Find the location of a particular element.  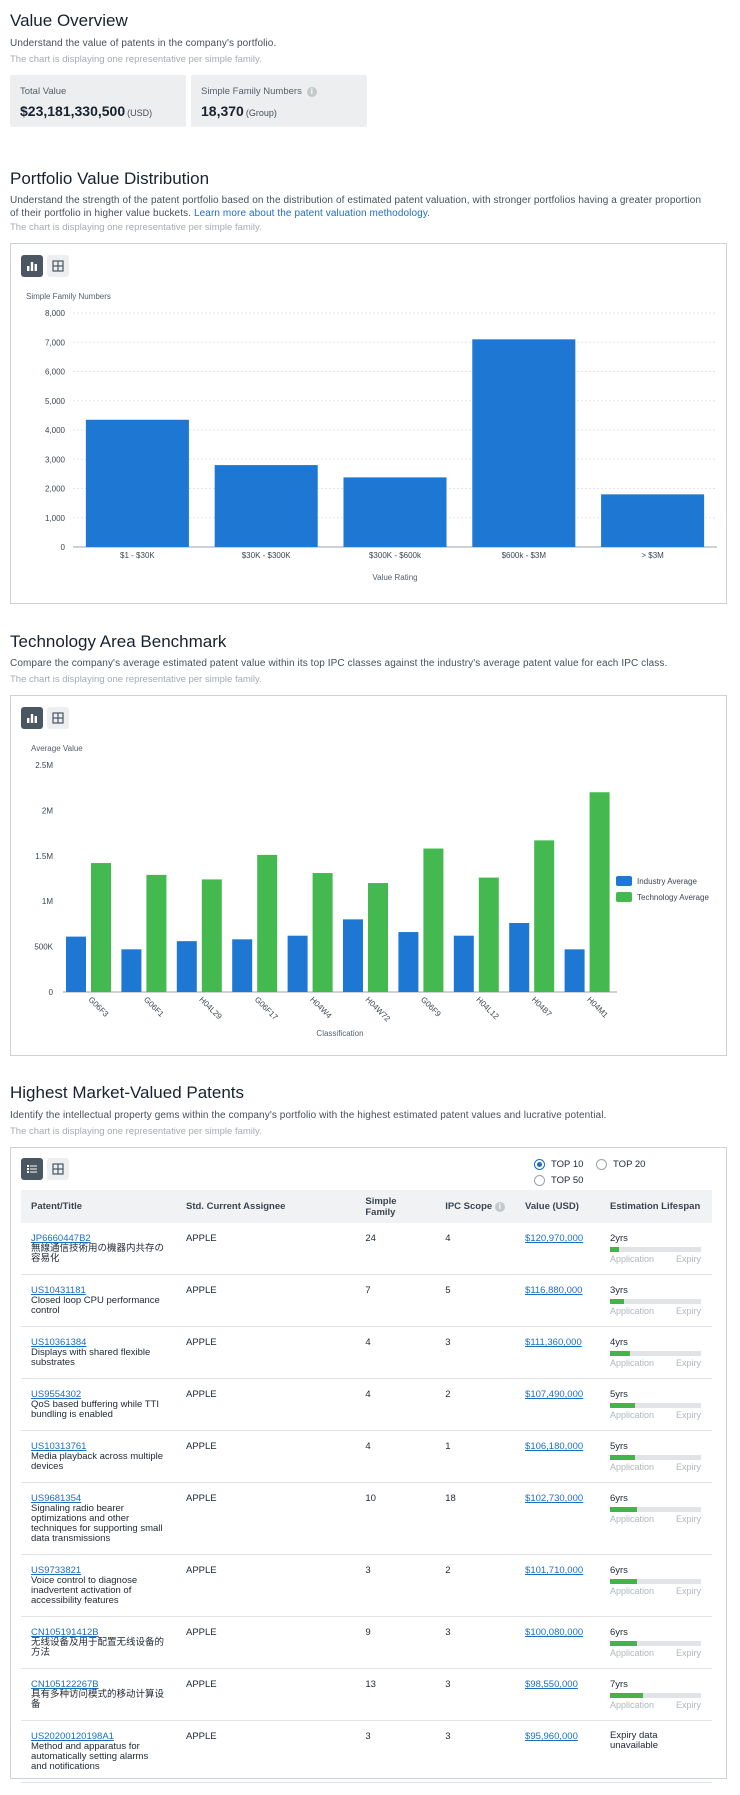

col-header-lifespan: Estimation Lifespan is located at coordinates (655, 1206).